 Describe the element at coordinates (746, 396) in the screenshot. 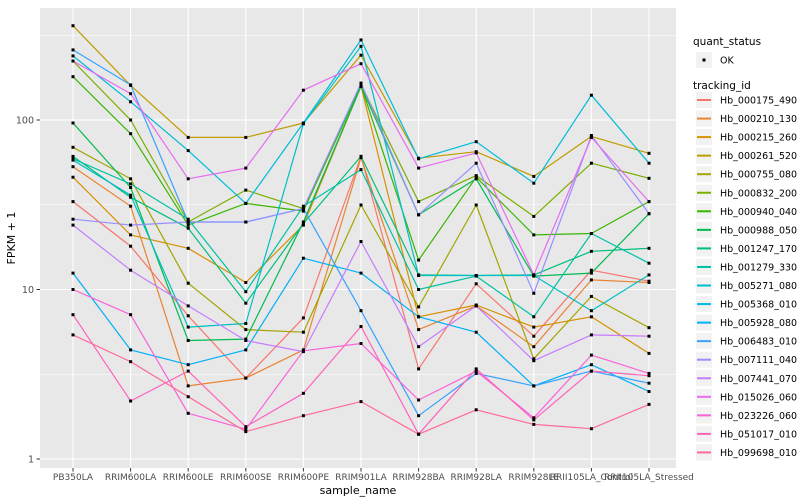

I see `legend-item-Hb_015026_060: Hb_015026_060` at that location.